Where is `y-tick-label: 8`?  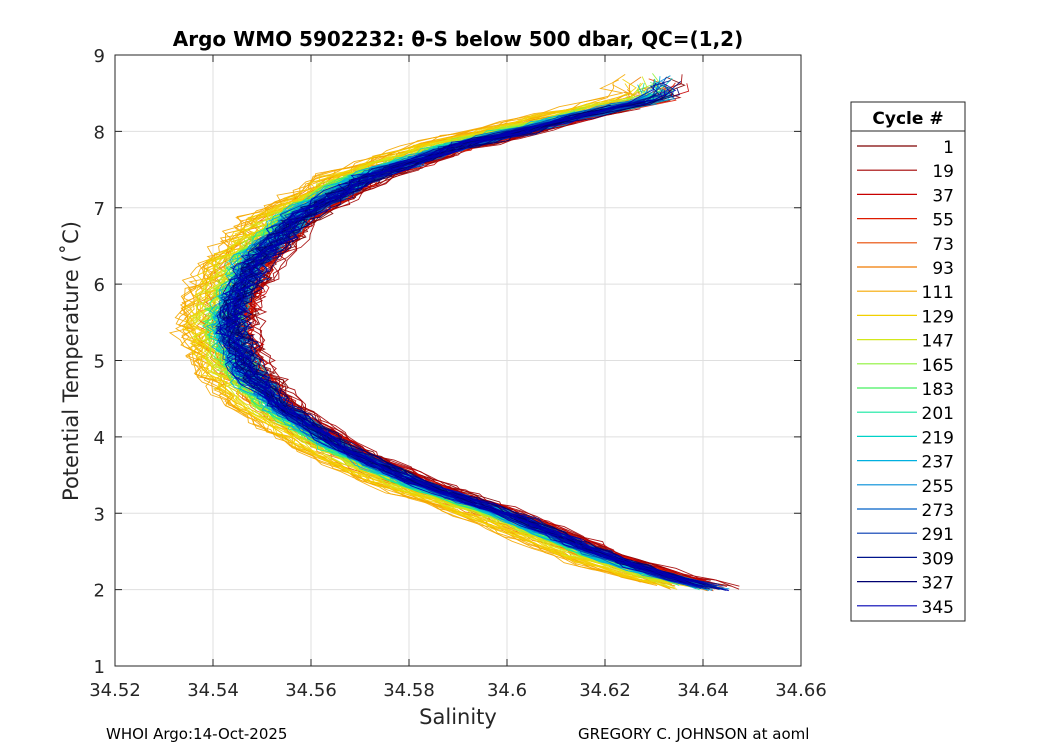 y-tick-label: 8 is located at coordinates (99, 132).